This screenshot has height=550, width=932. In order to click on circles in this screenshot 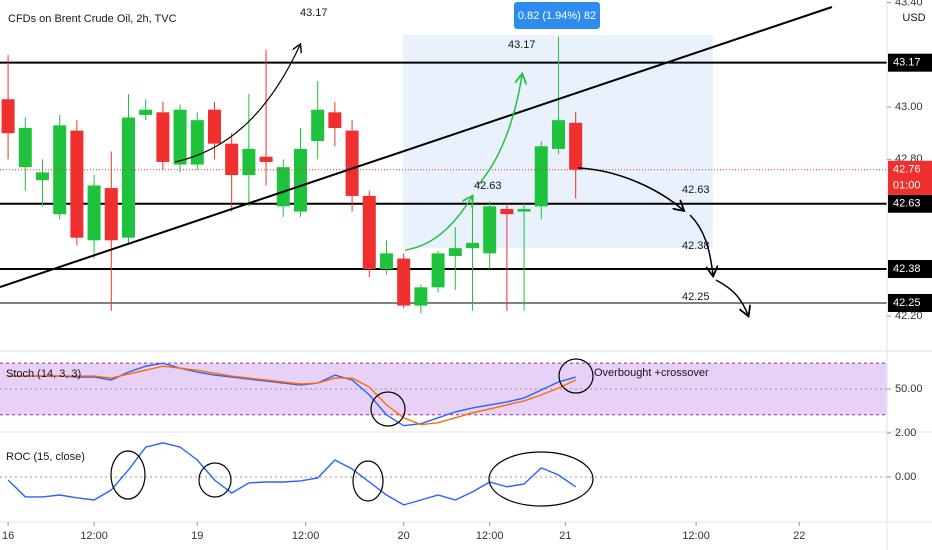, I will do `click(352, 432)`.